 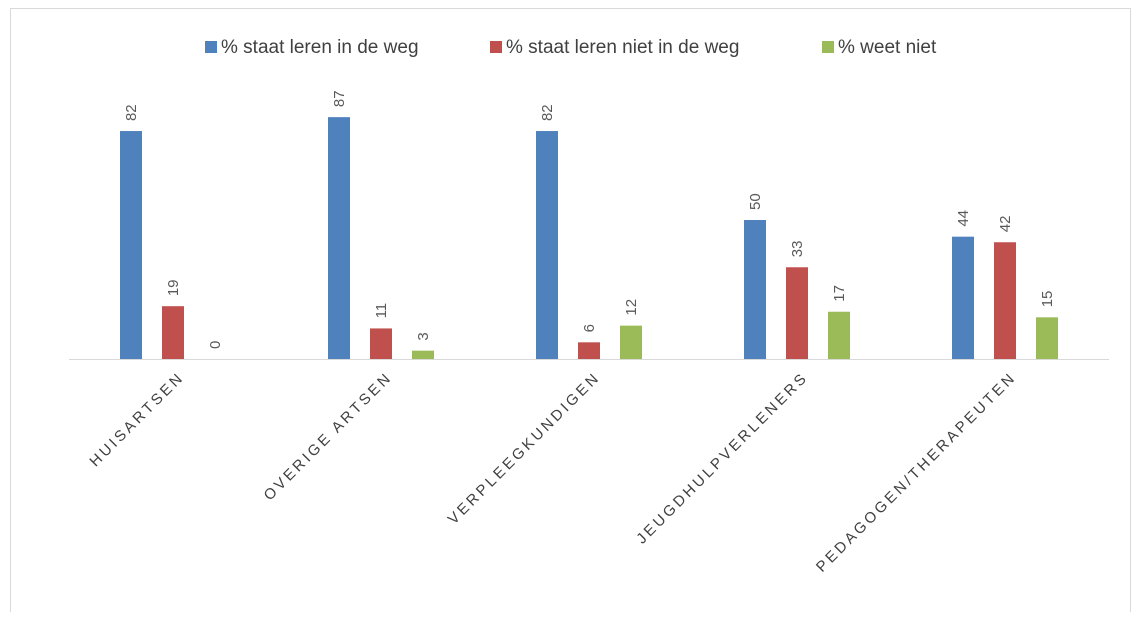 What do you see at coordinates (963, 218) in the screenshot?
I see `data-label: 44` at bounding box center [963, 218].